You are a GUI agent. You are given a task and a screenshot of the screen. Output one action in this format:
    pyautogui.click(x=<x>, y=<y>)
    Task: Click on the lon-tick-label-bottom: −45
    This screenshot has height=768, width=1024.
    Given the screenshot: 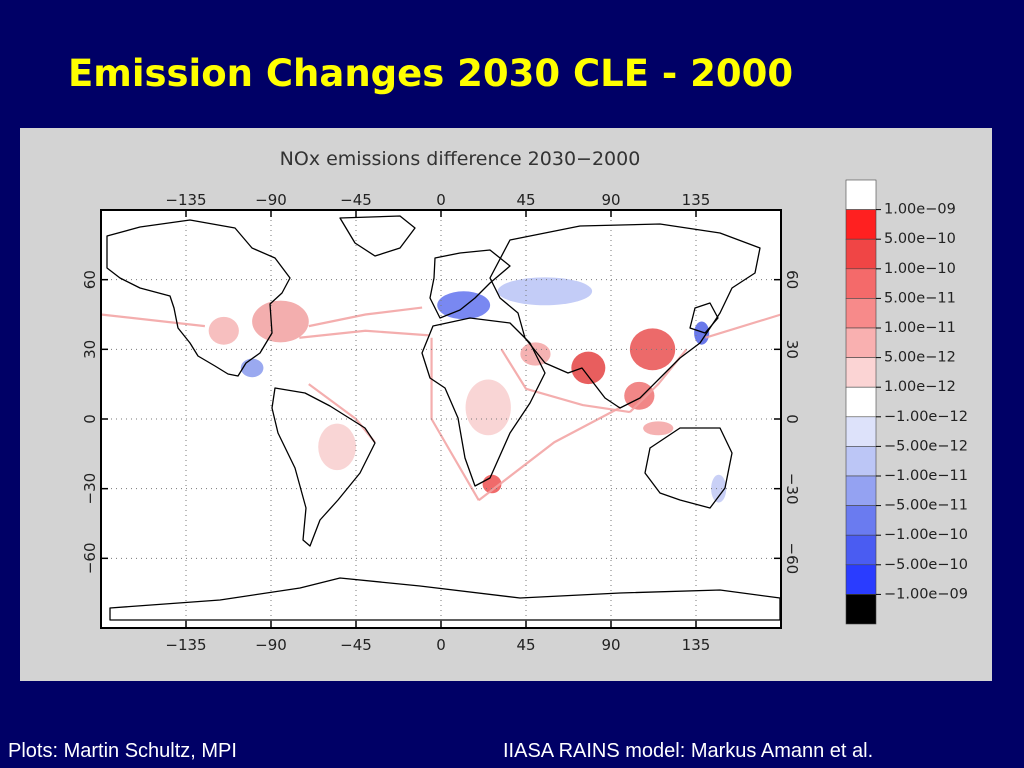 What is the action you would take?
    pyautogui.click(x=356, y=645)
    